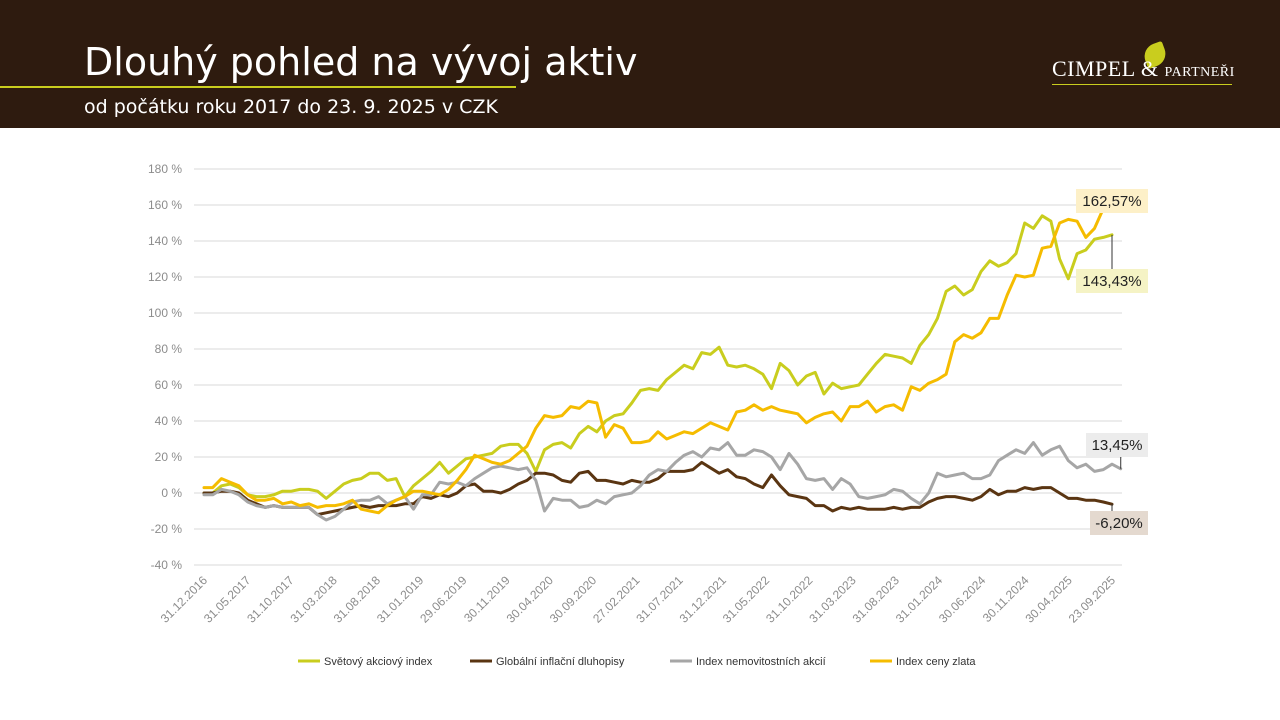  I want to click on legend-label: Index nemovitostních akcií, so click(761, 662).